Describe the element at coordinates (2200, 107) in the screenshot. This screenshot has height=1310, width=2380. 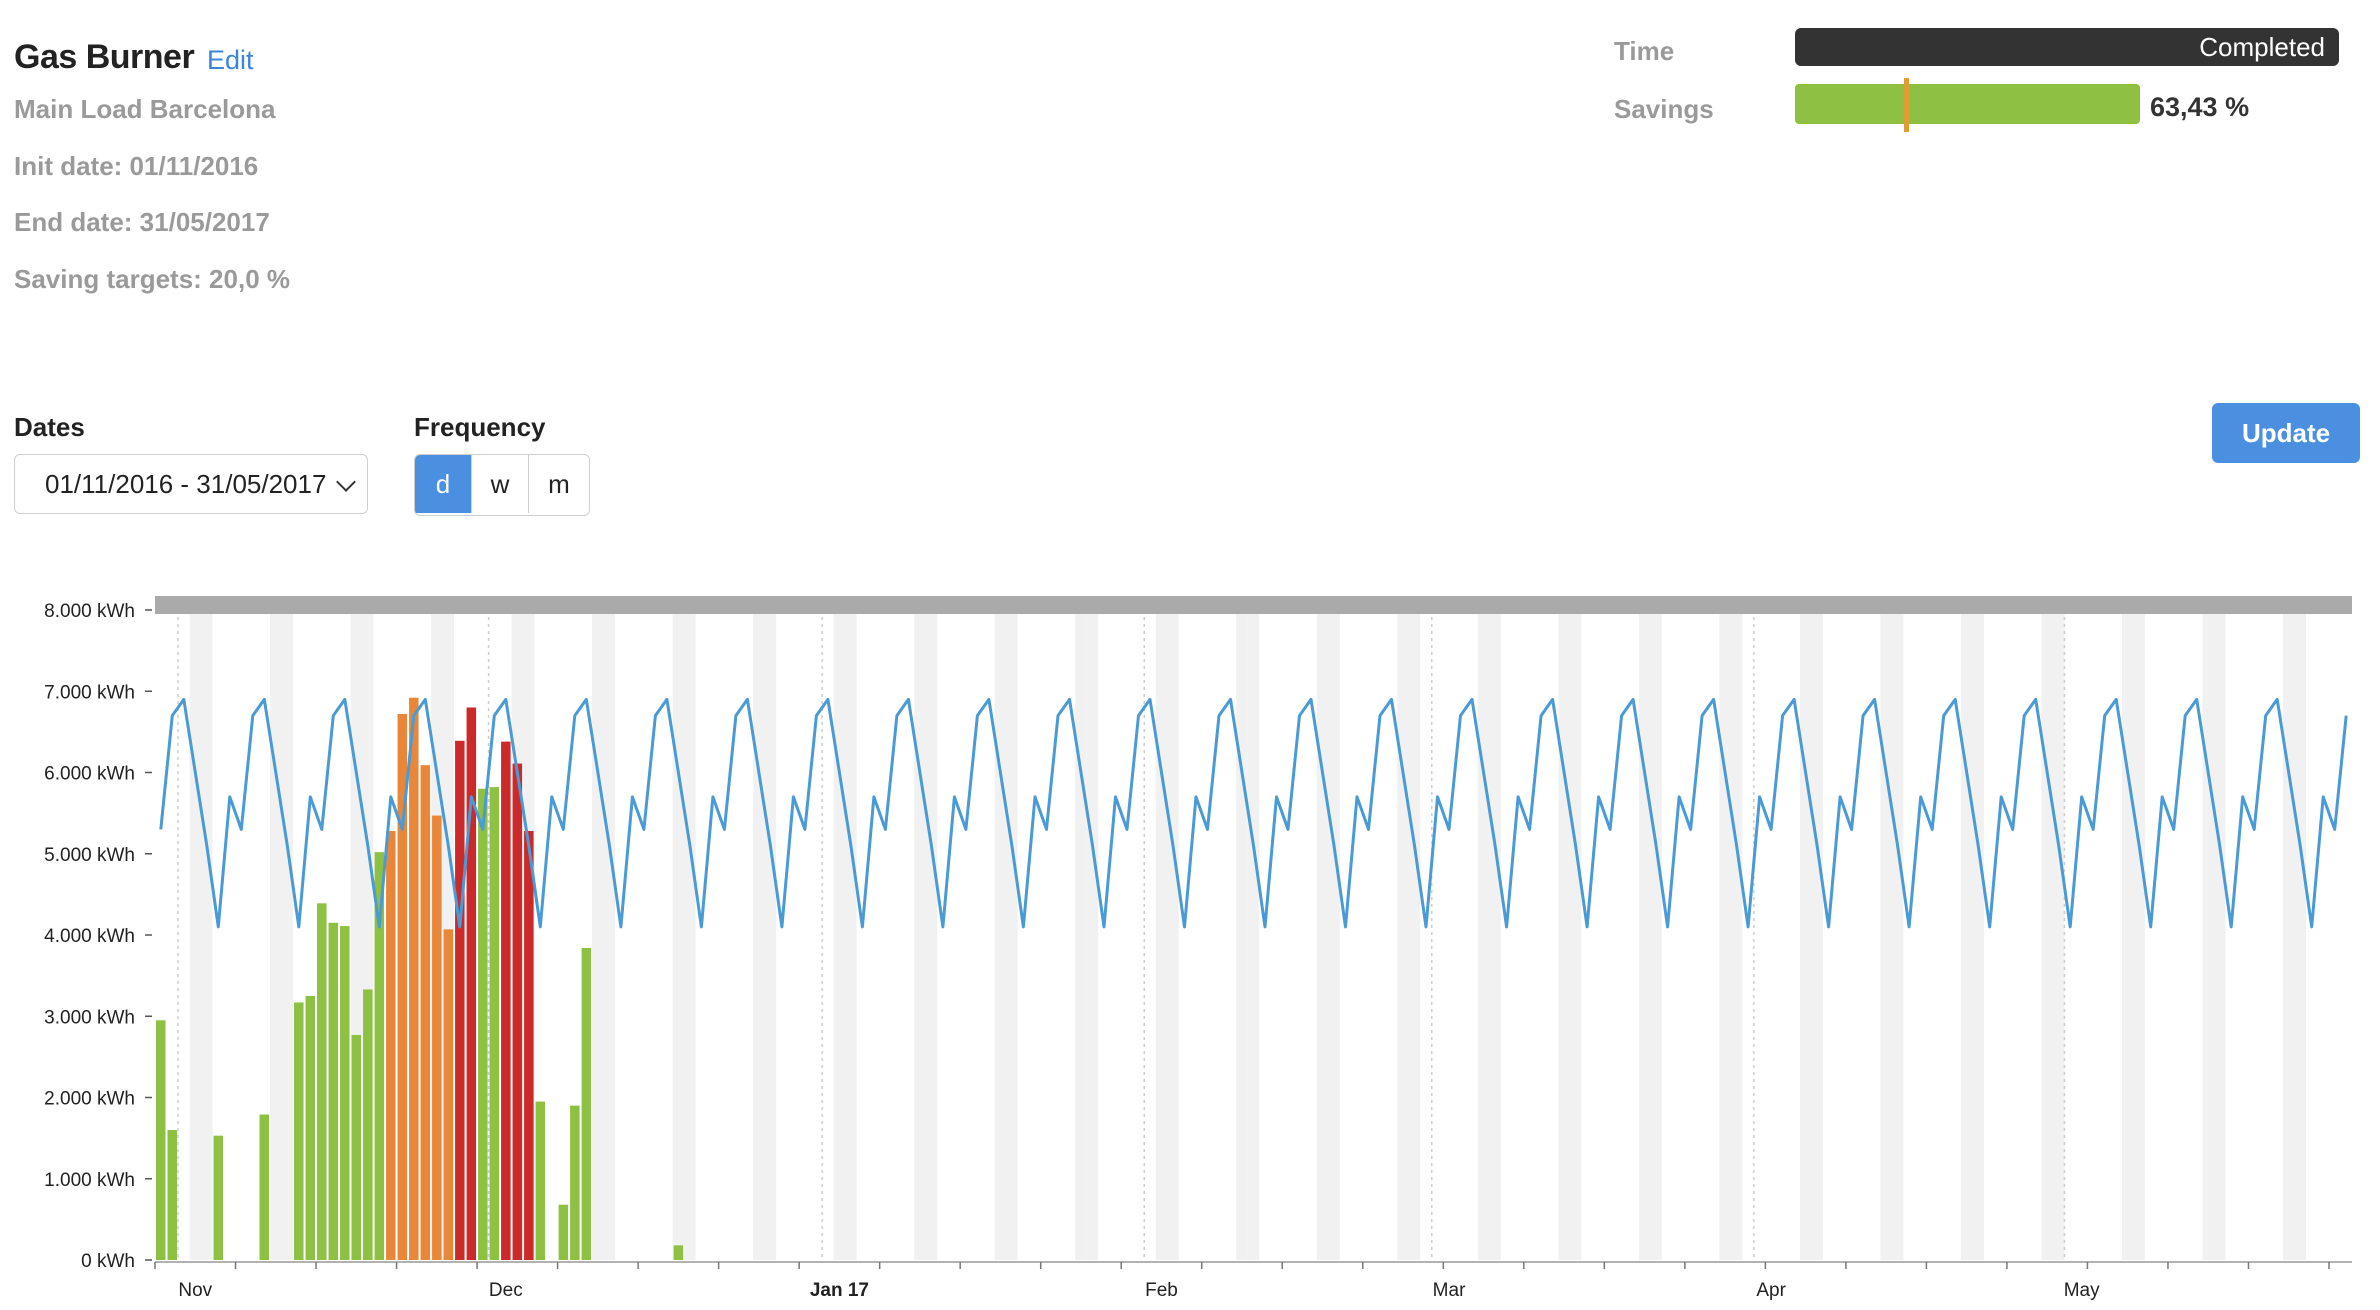
I see `savings-percentage: 63,43 %` at that location.